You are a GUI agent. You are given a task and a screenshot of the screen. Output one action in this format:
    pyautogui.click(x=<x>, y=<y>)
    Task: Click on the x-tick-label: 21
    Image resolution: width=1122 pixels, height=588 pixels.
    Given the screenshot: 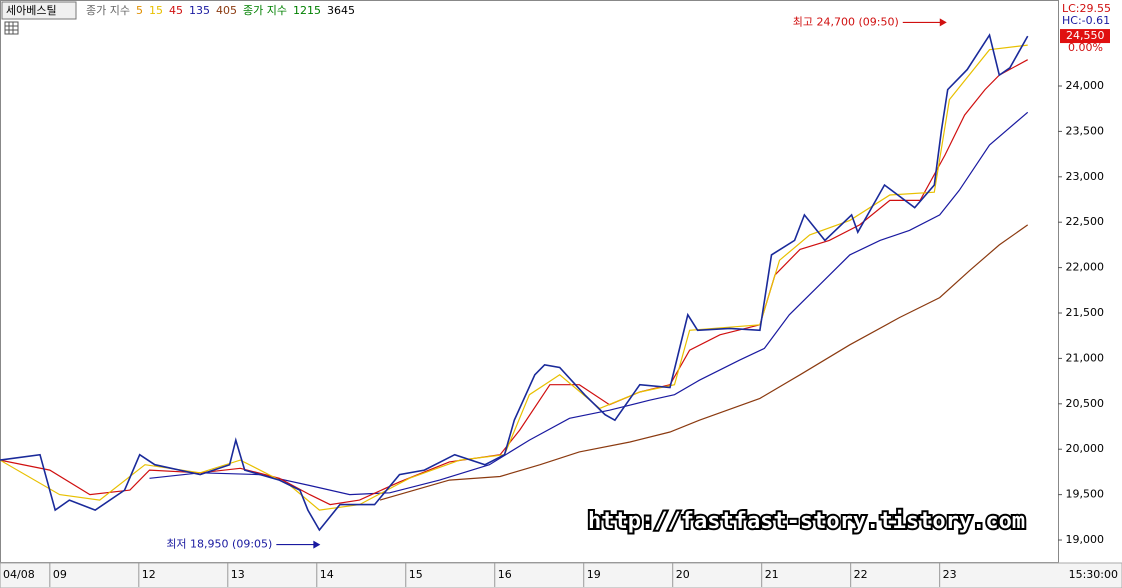 What is the action you would take?
    pyautogui.click(x=772, y=574)
    